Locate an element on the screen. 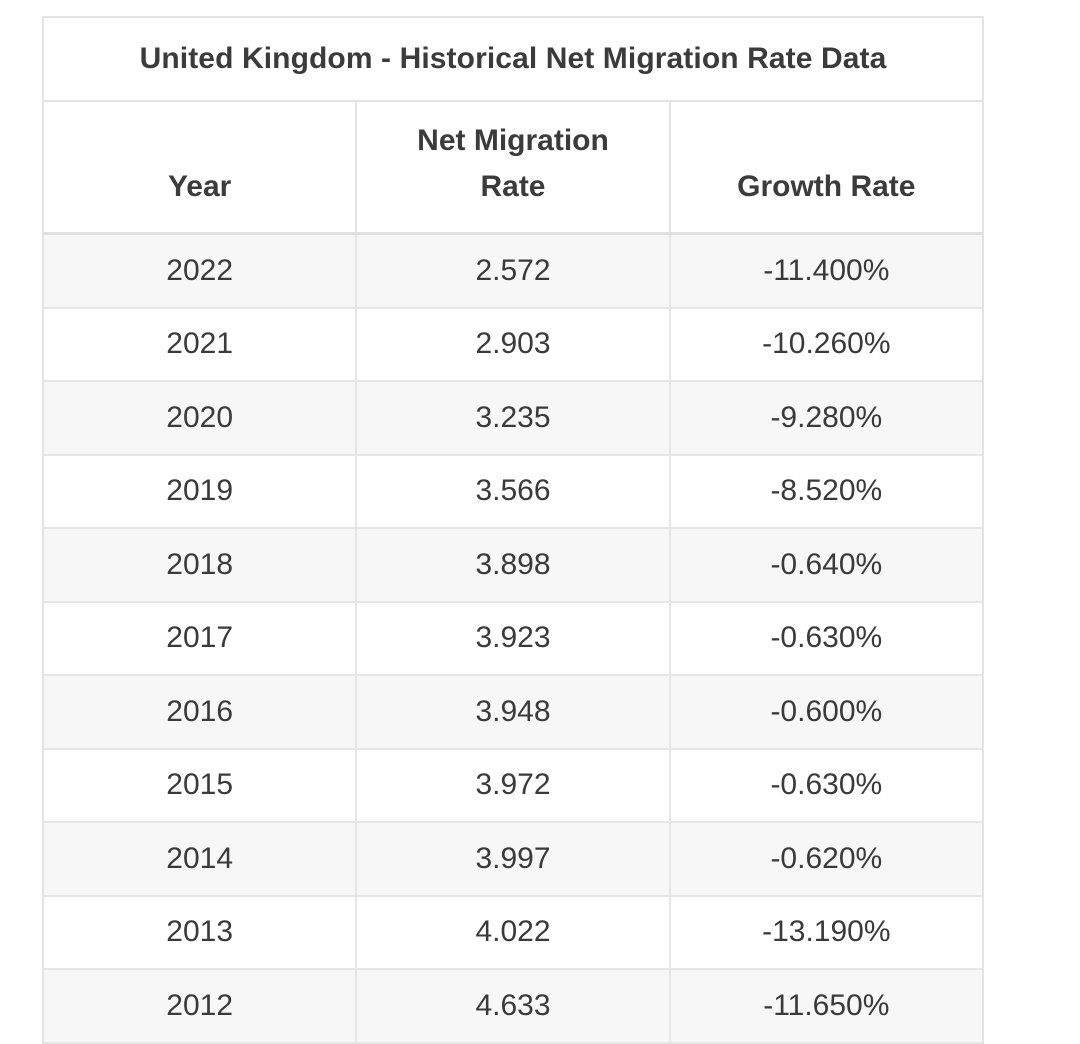 The height and width of the screenshot is (1044, 1080). net-migration-rate-cell: 2.903 is located at coordinates (514, 344).